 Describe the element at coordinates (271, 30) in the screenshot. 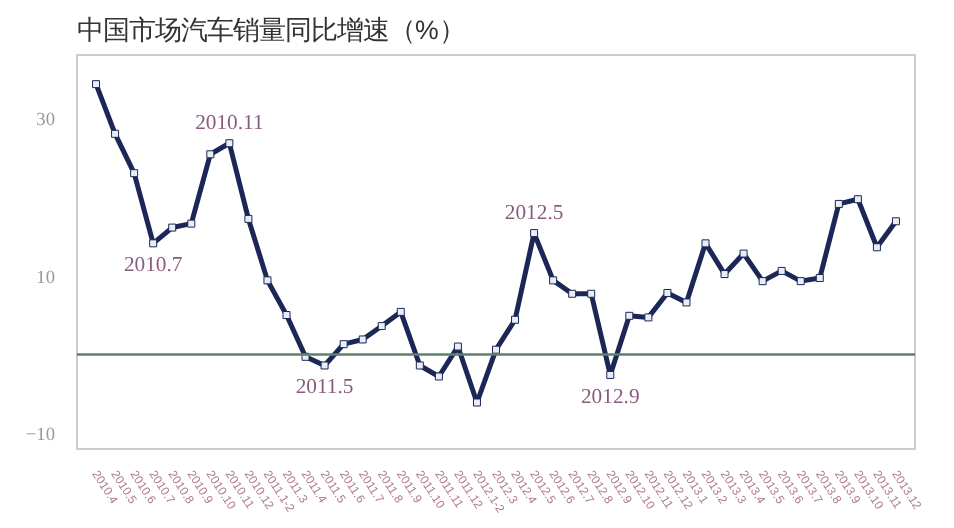

I see `chart-title: 中国市场汽车销量同比增速（%）` at that location.